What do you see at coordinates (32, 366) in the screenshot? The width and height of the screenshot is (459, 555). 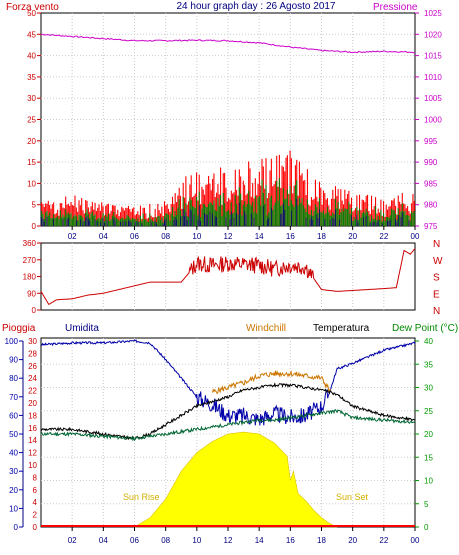 I see `rain-tick-label: 26` at bounding box center [32, 366].